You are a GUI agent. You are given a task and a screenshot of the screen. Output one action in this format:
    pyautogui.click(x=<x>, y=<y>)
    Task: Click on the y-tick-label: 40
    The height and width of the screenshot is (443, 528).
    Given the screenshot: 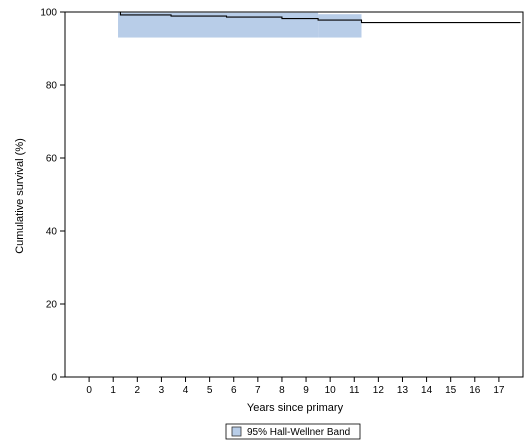 What is the action you would take?
    pyautogui.click(x=52, y=232)
    